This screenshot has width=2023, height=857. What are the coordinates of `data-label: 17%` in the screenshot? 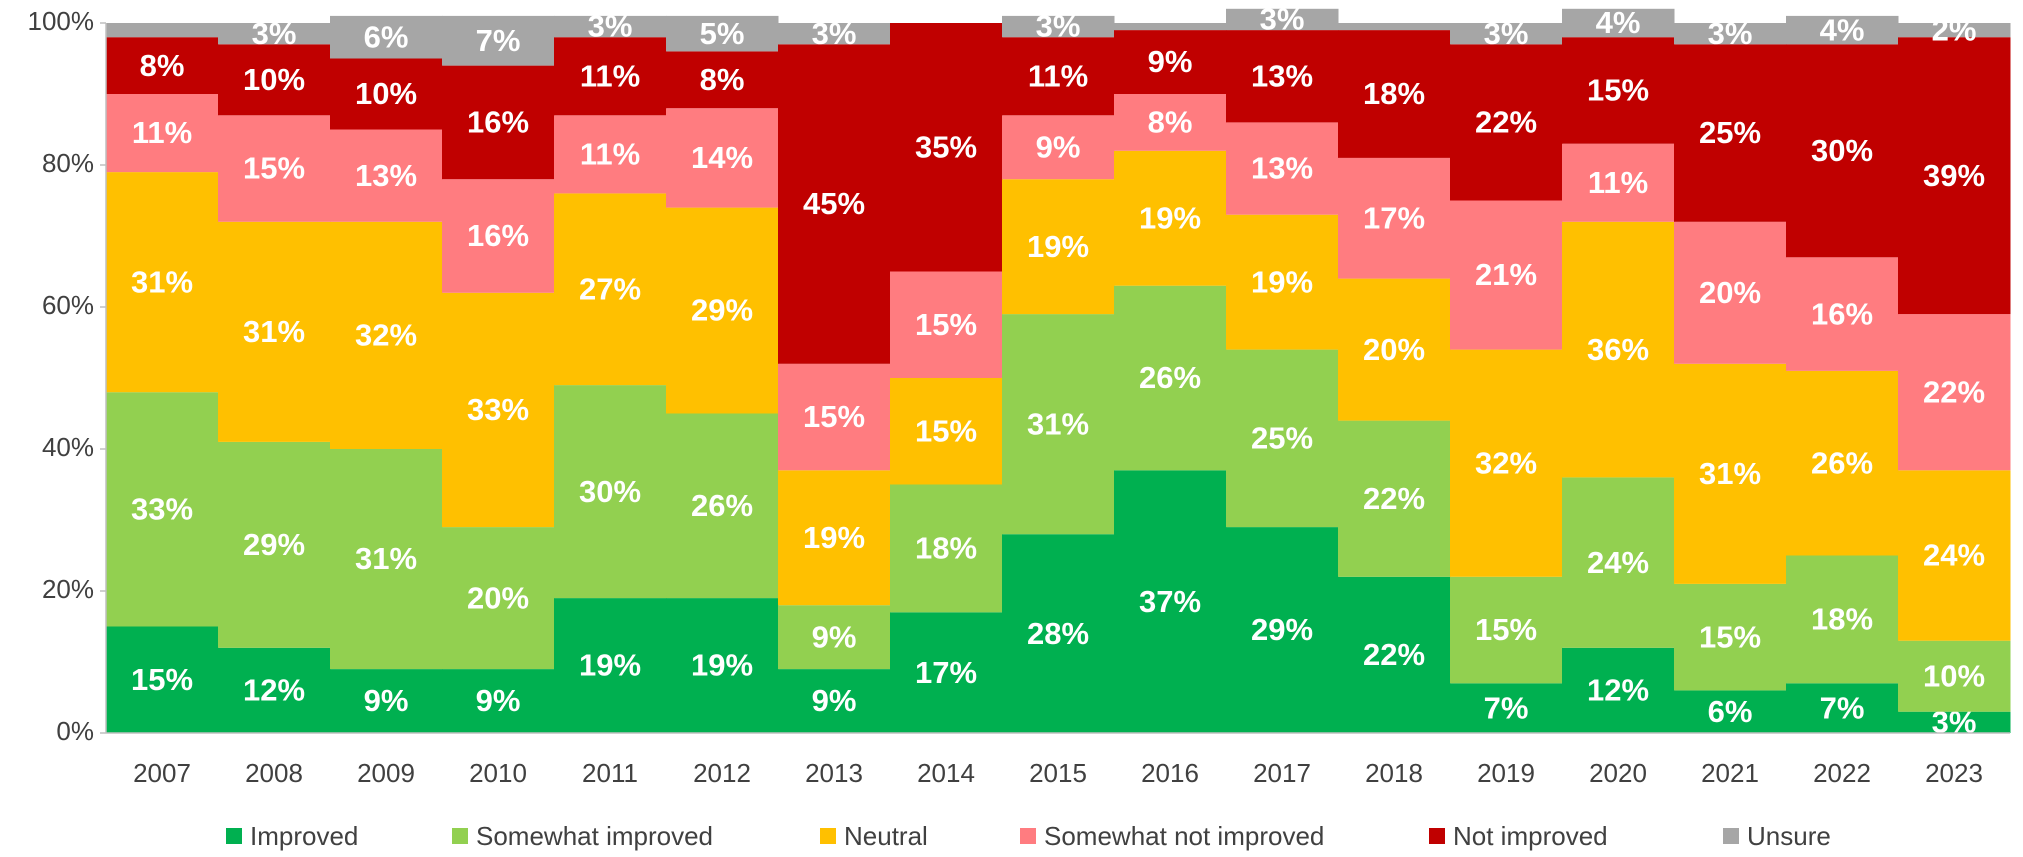 It's located at (946, 672).